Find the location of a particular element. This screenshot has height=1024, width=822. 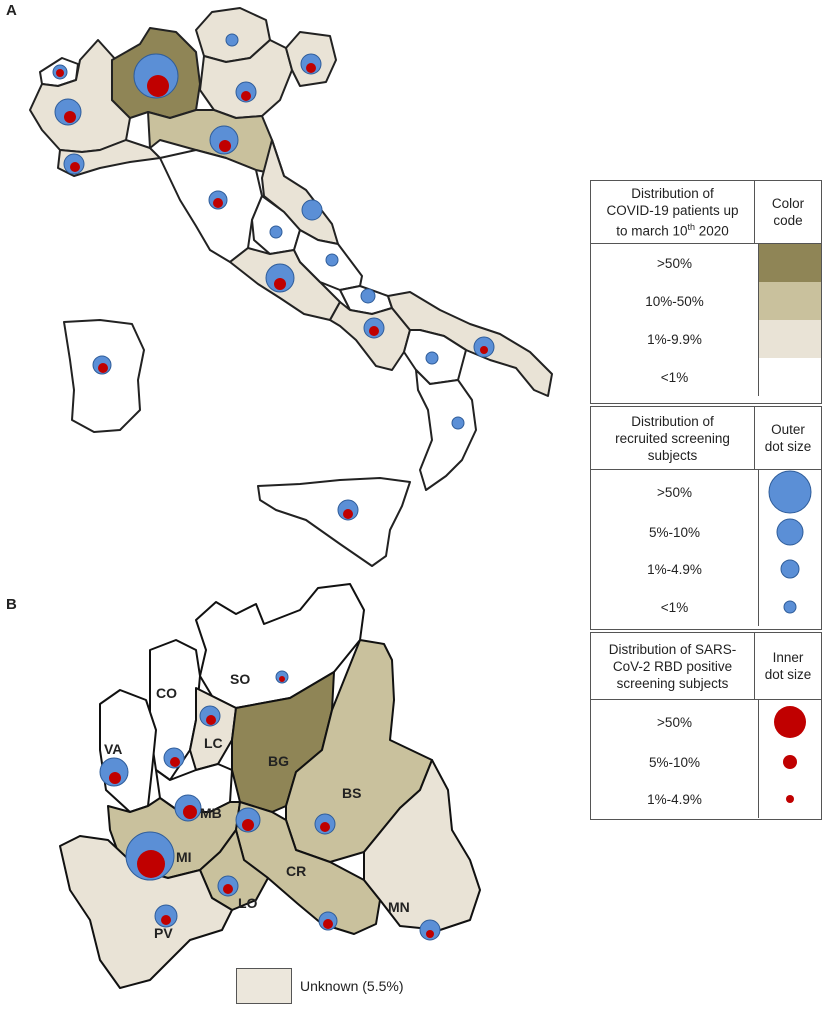

province-so is located at coordinates (280, 646).